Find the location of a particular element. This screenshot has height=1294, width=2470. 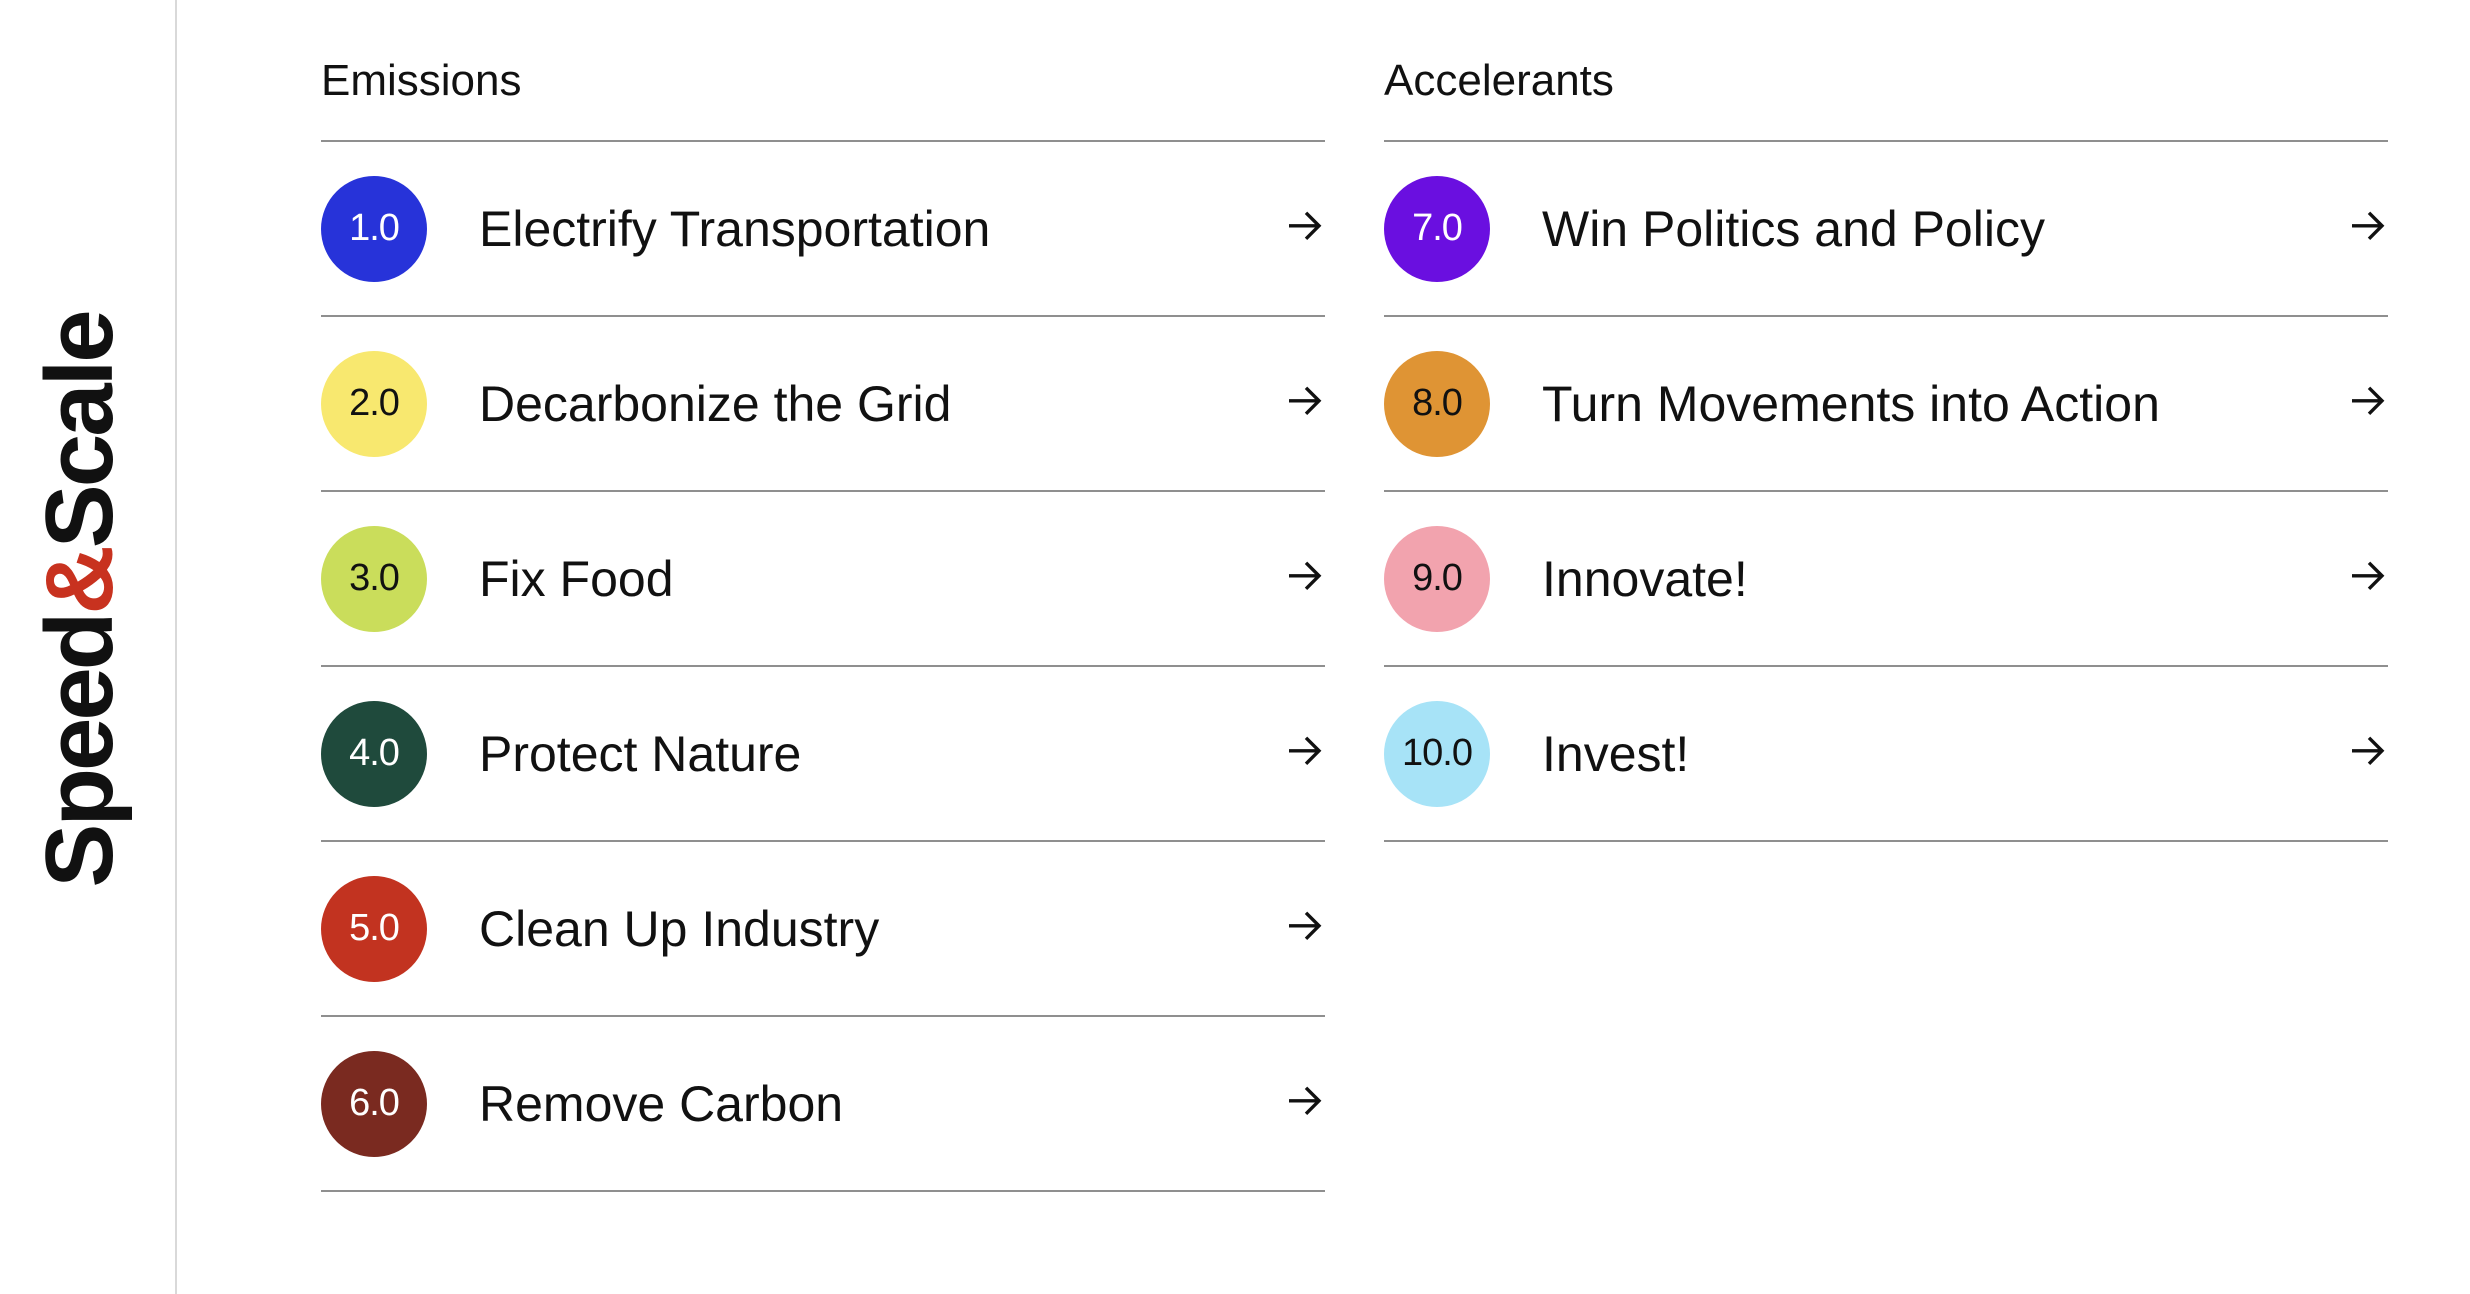

item-label: Remove Carbon is located at coordinates (661, 1103).